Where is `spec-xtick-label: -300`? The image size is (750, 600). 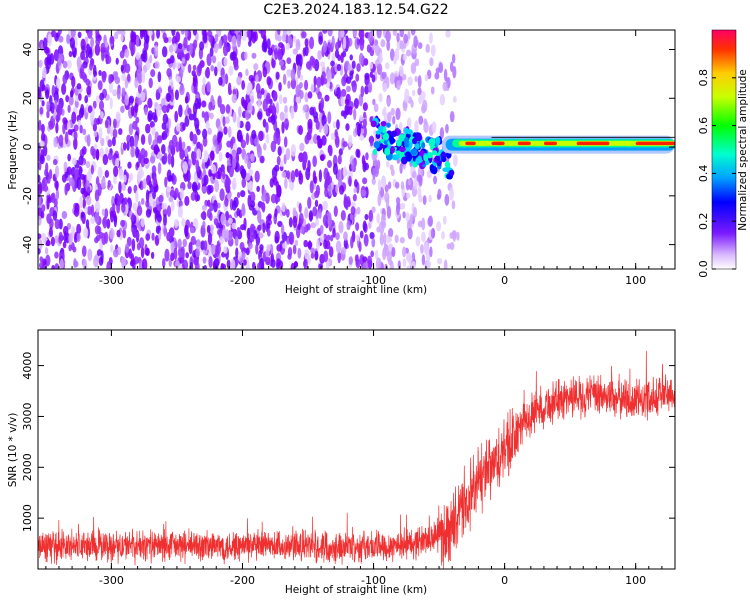 spec-xtick-label: -300 is located at coordinates (111, 280).